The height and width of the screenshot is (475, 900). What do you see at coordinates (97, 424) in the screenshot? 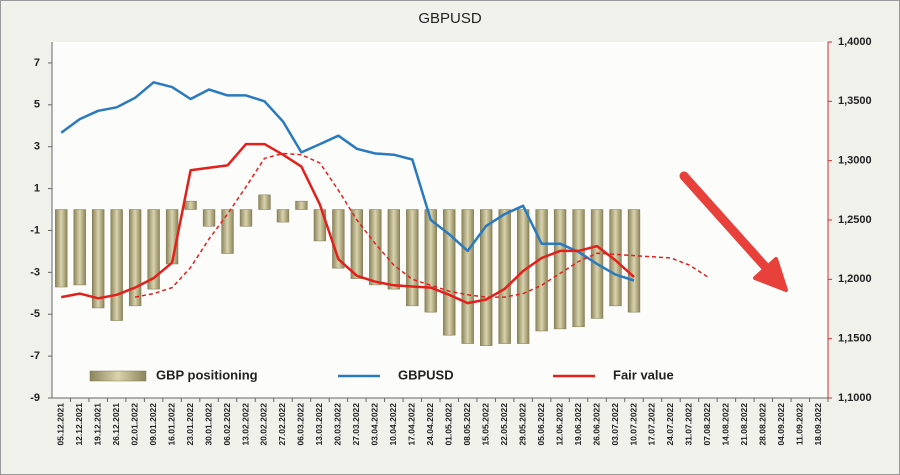
I see `x-tick-label: 19.12.2021` at bounding box center [97, 424].